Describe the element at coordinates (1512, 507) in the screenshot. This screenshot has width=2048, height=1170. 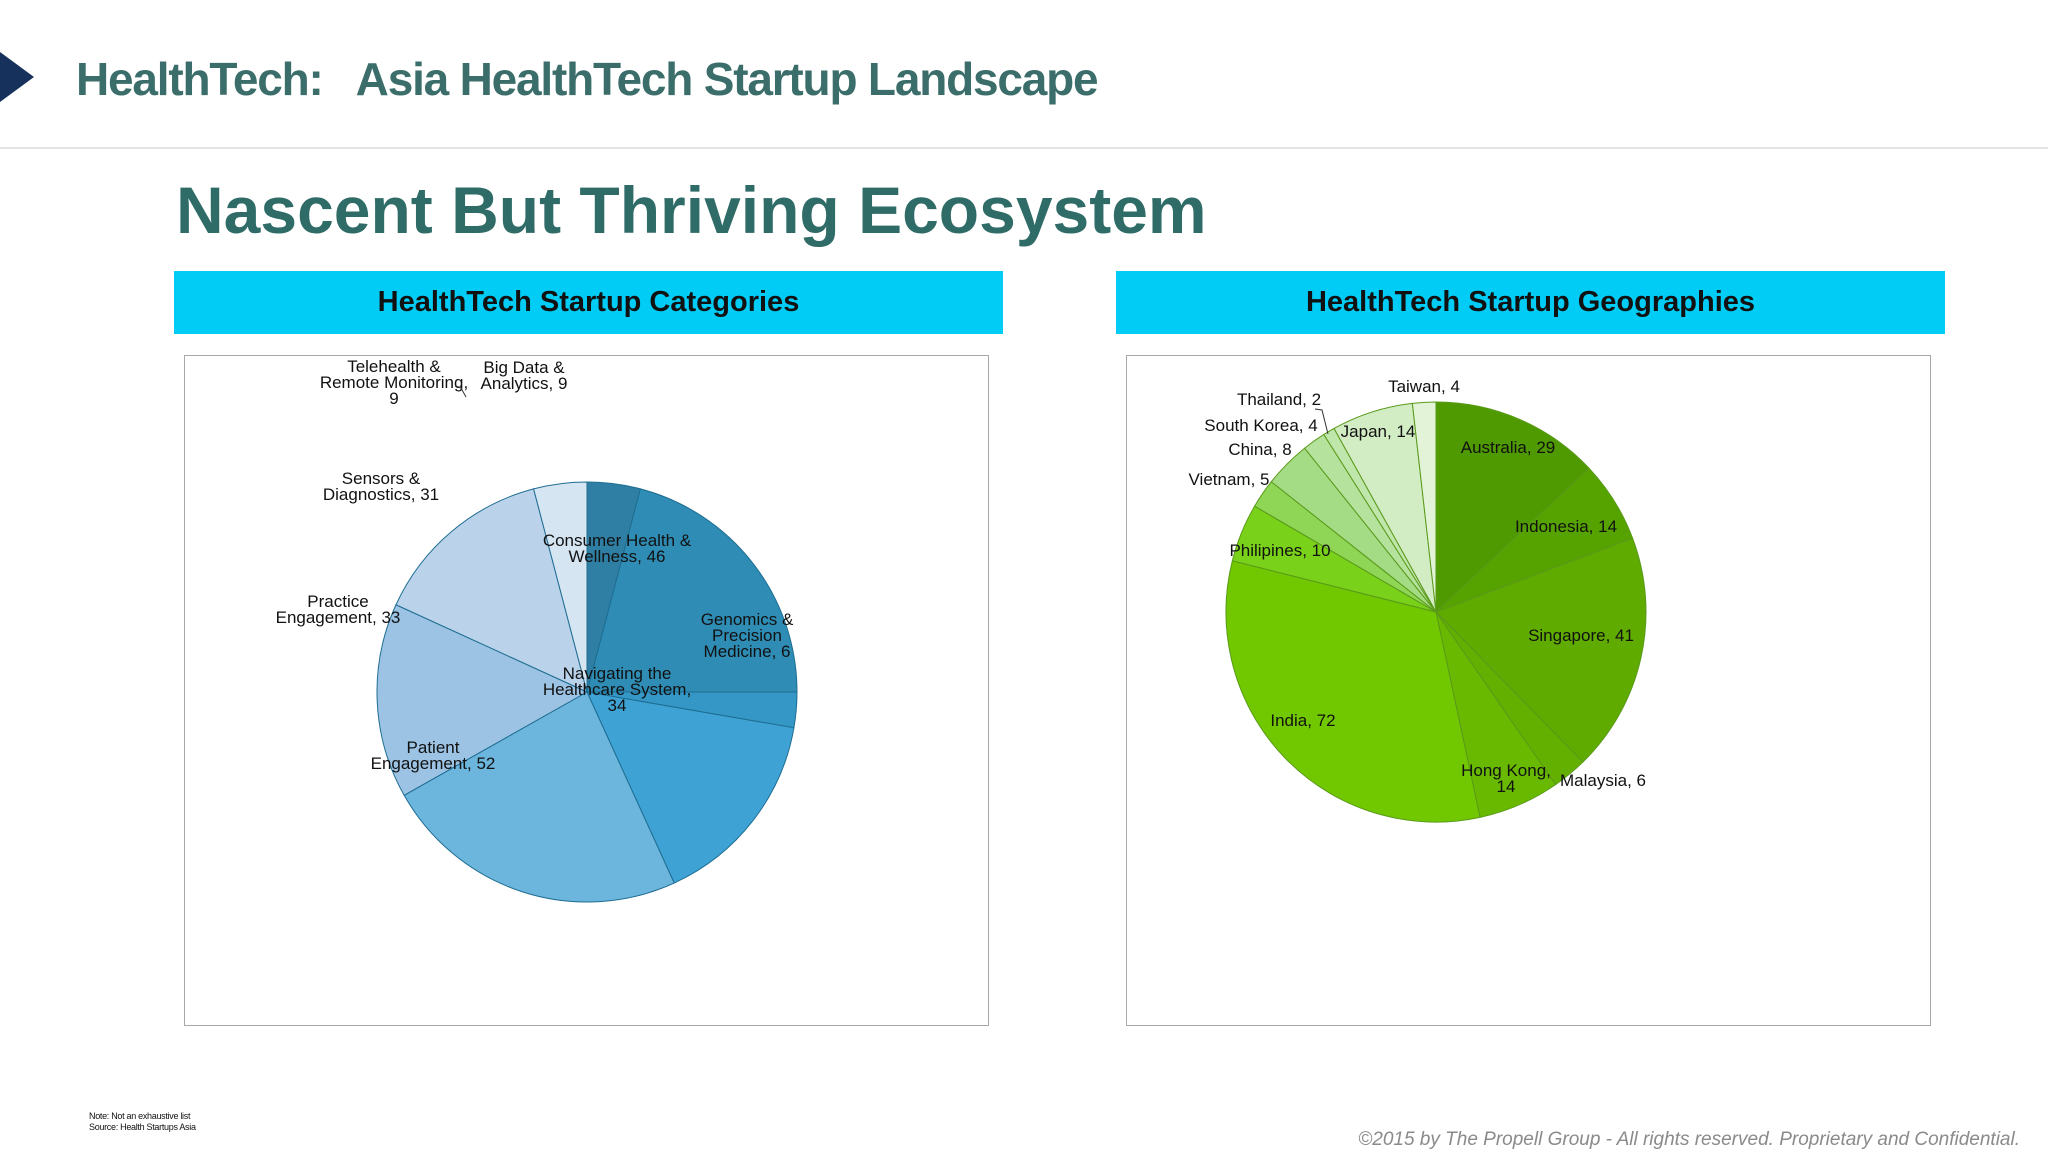
I see `pie-slice-australia` at that location.